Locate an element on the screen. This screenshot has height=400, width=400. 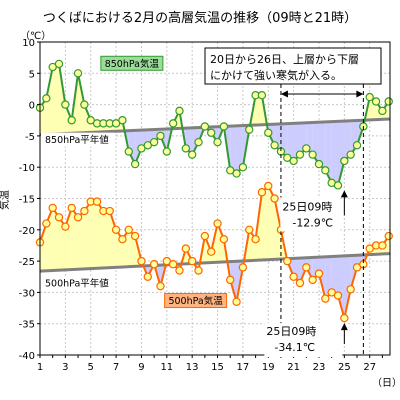
y-tick-label: -5 is located at coordinates (30, 137).